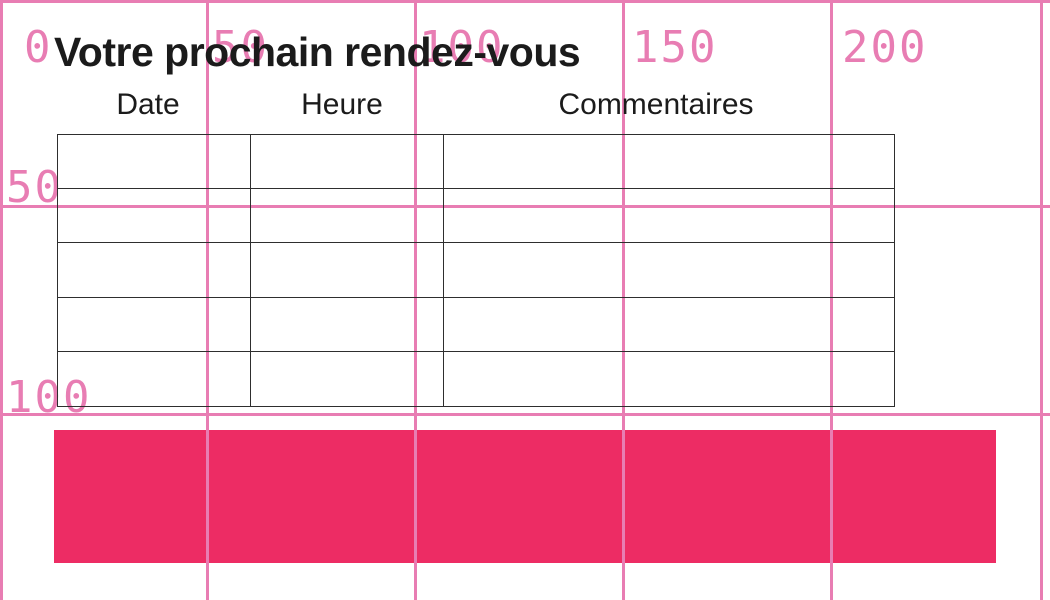 The image size is (1050, 600). Describe the element at coordinates (656, 104) in the screenshot. I see `column-header-commentaires: Commentaires` at that location.